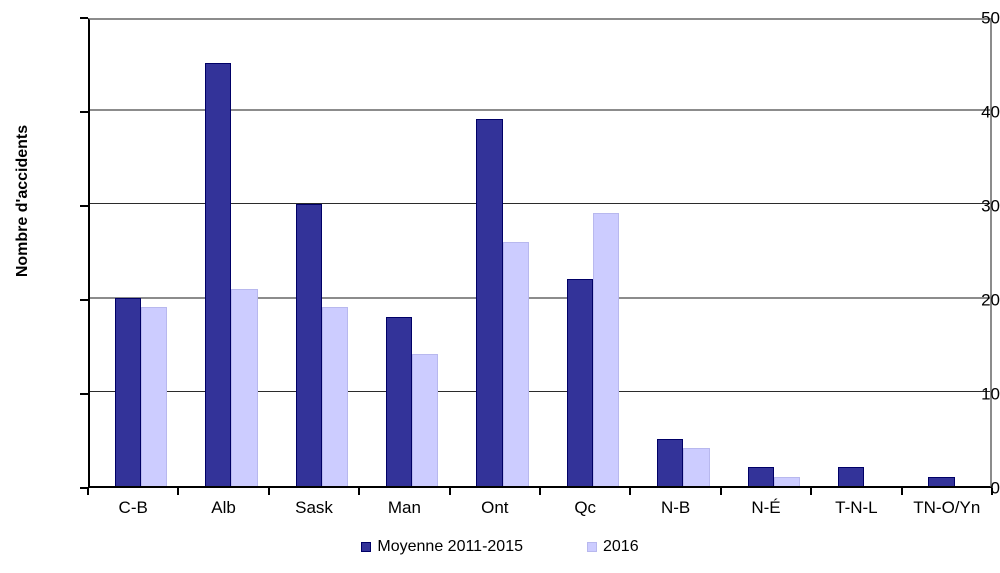 The height and width of the screenshot is (573, 1000). I want to click on x-axis-tick-label: Man, so click(404, 507).